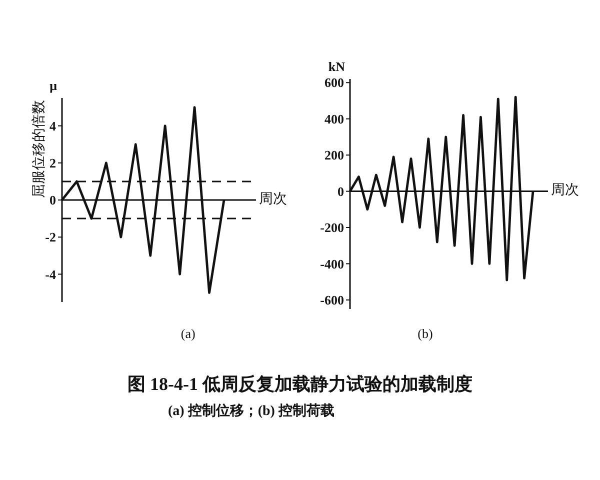 Image resolution: width=600 pixels, height=480 pixels. I want to click on y-tick-label: 400, so click(334, 118).